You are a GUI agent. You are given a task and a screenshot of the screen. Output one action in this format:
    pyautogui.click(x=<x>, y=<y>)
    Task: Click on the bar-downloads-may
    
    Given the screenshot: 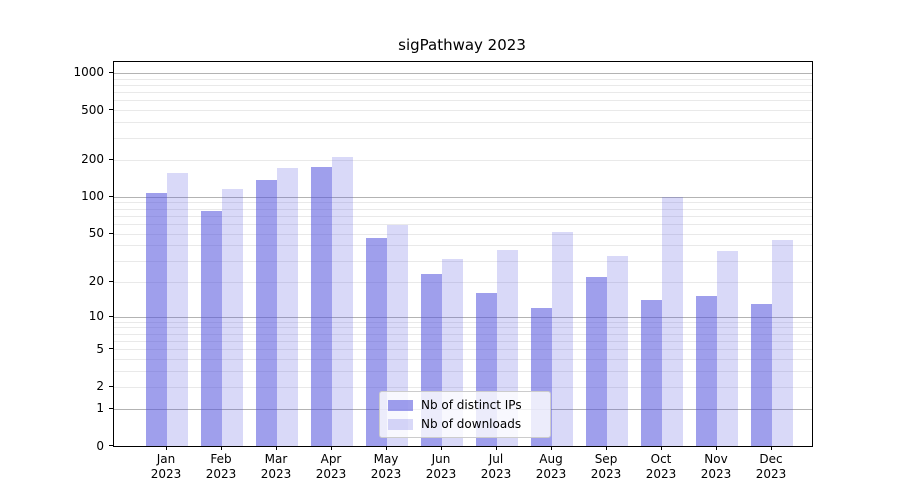 What is the action you would take?
    pyautogui.click(x=397, y=335)
    